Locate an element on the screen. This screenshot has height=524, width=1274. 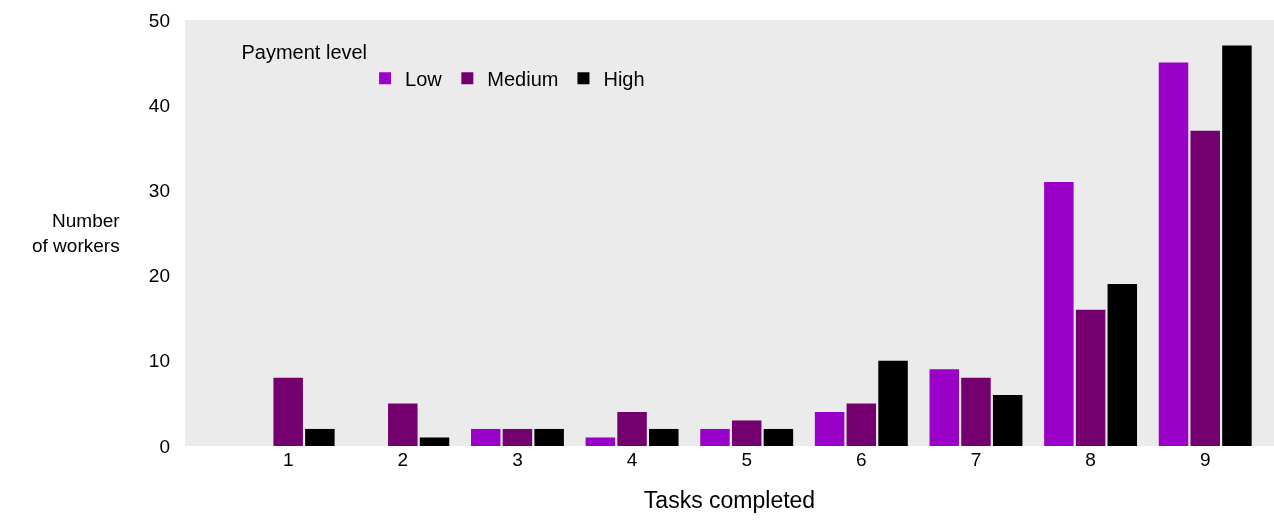
y-axis-title: Number of workers is located at coordinates (76, 233).